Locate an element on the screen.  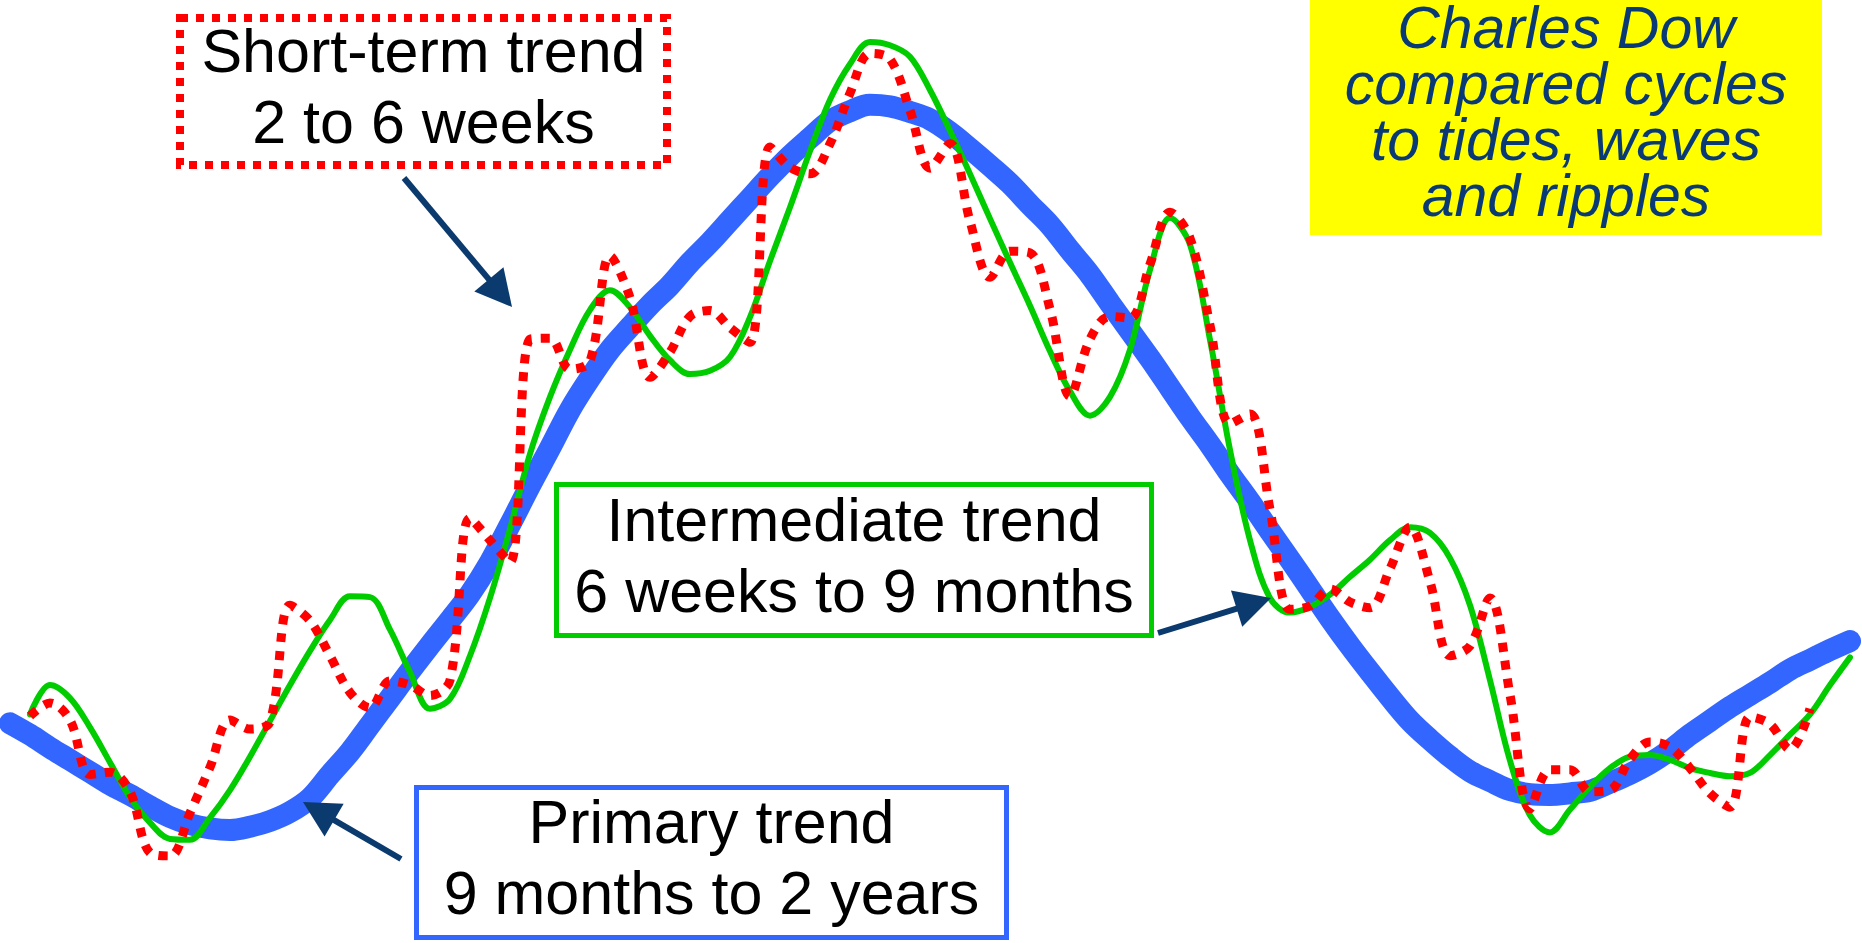
series-label: Short-term trend 2 to 6 weeks is located at coordinates (423, 87).